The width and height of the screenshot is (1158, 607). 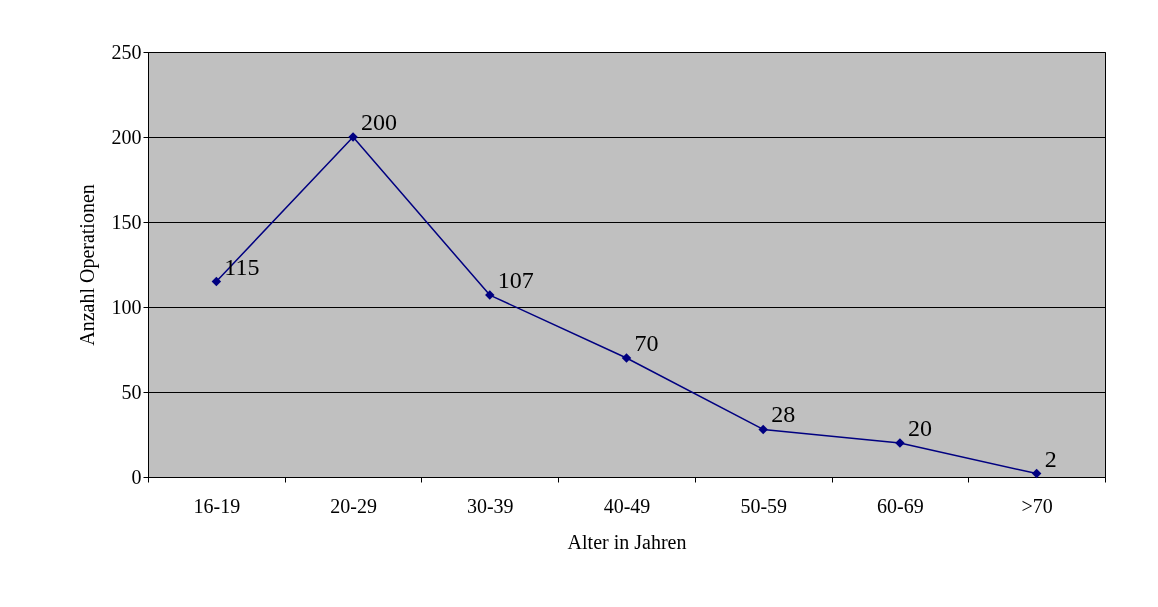 I want to click on data-label: 200, so click(x=379, y=122).